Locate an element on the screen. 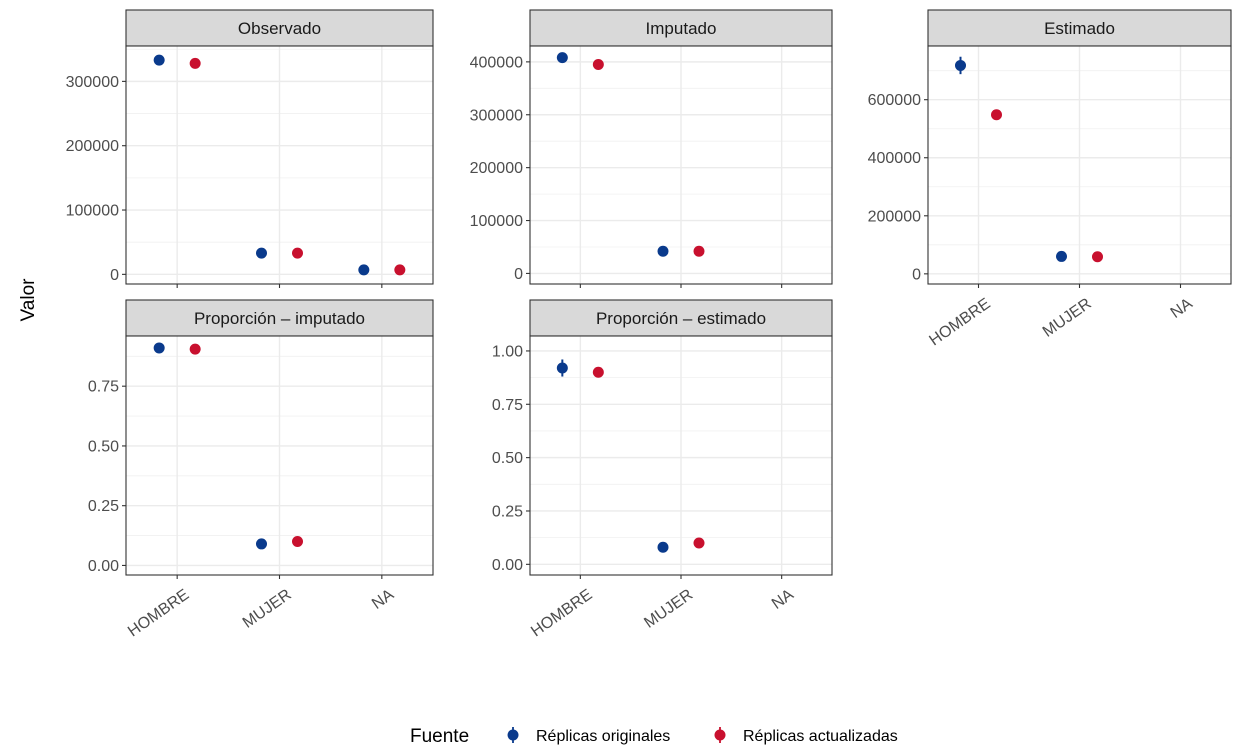 This screenshot has height=753, width=1238. facet-title: Proporción – imputado is located at coordinates (279, 318).